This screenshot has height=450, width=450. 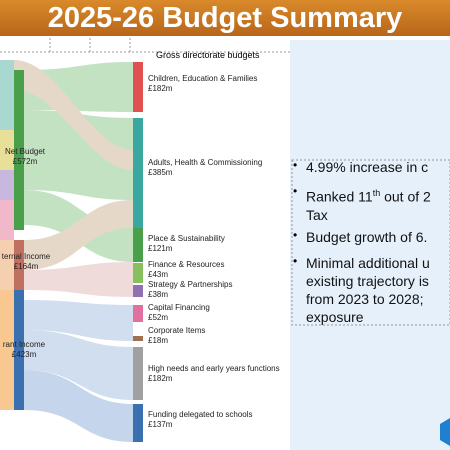 I want to click on target-label: Strategy & Partnerships, so click(x=190, y=284).